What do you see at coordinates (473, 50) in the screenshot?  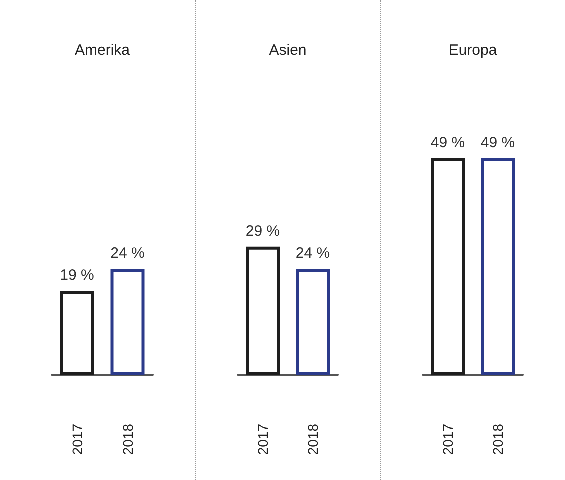 I see `chart-title: Europa` at bounding box center [473, 50].